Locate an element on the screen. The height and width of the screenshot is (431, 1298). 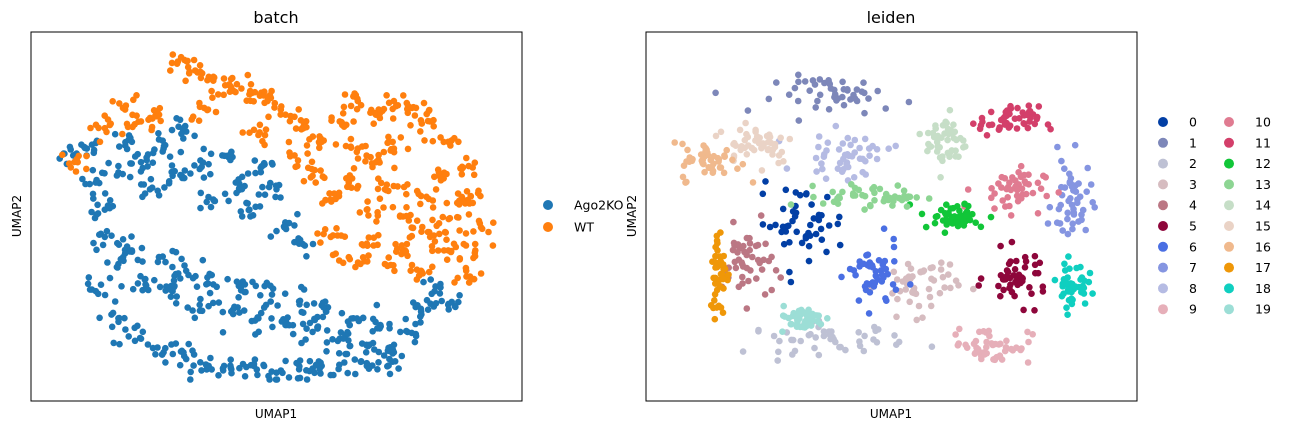
leiden-xlabel: UMAP1 is located at coordinates (891, 414).